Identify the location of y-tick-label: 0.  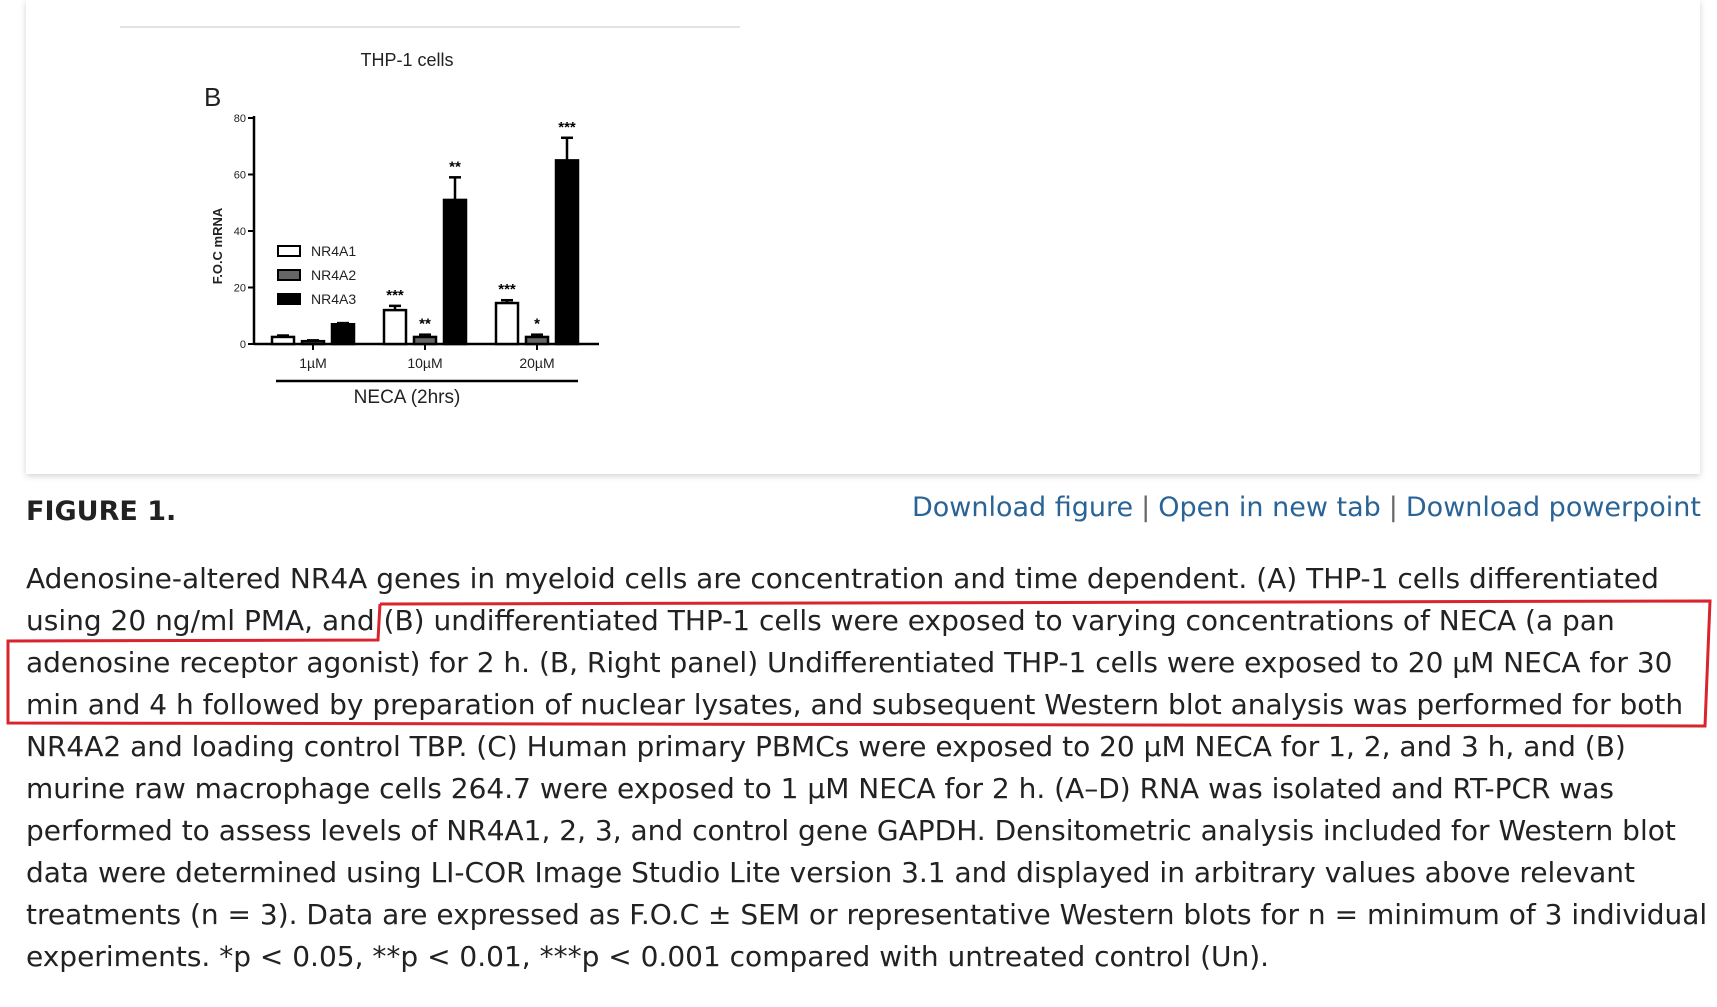
(243, 345).